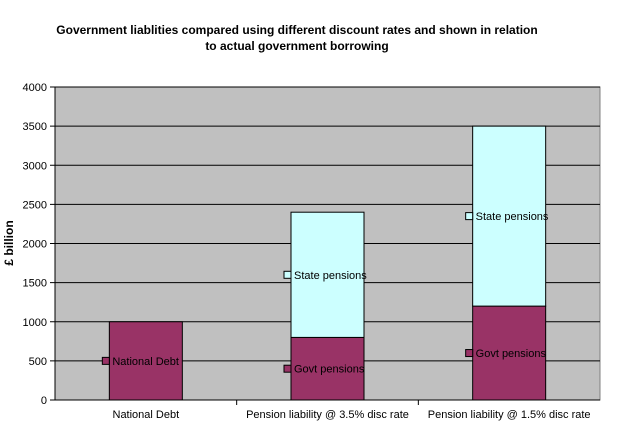 The image size is (624, 434). I want to click on chart-title-line-2: to actual government borrowing, so click(296, 46).